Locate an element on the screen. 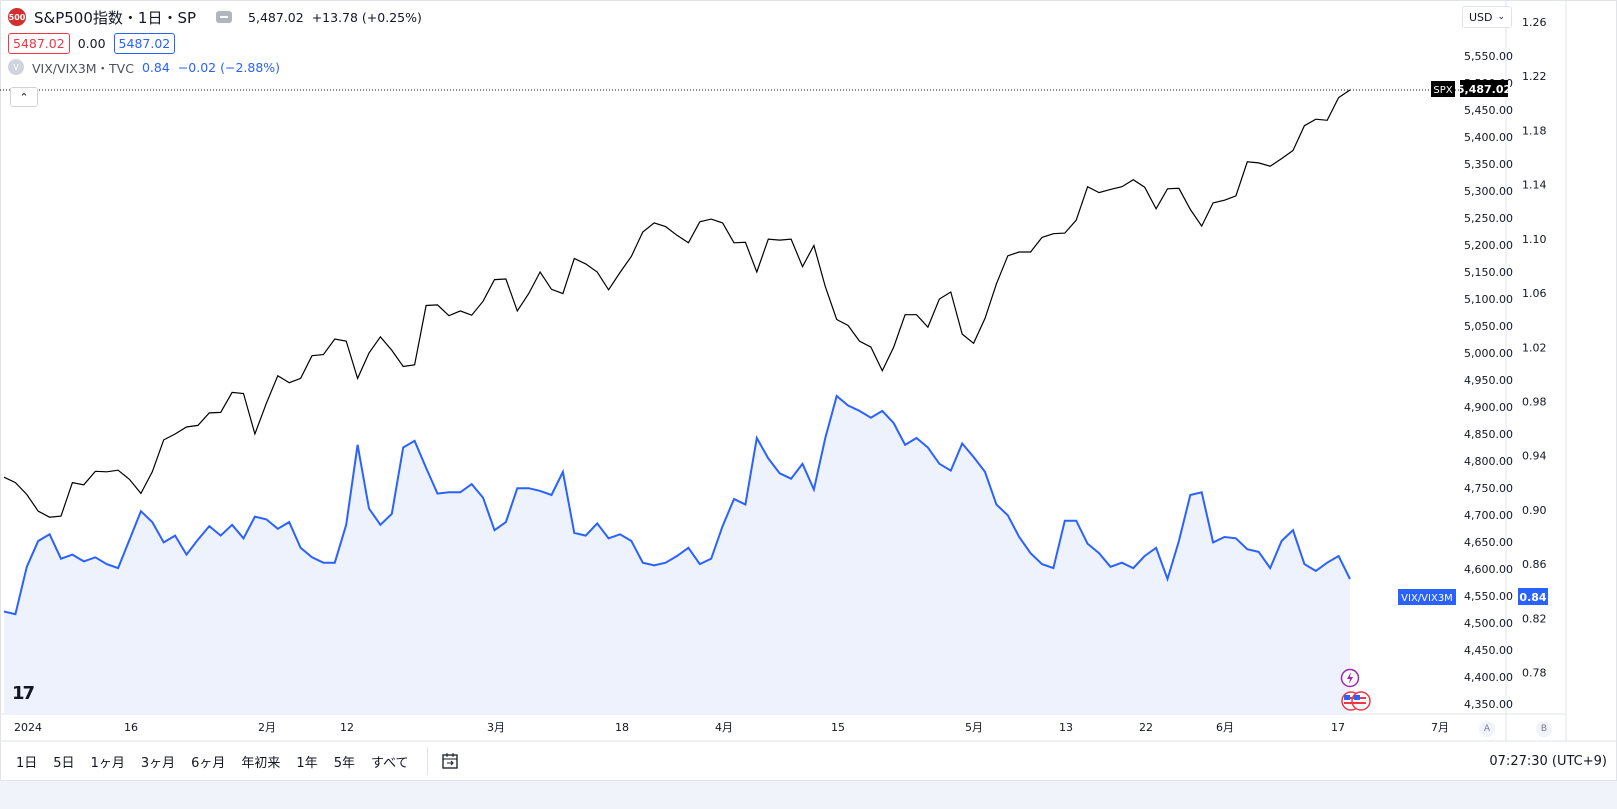 The height and width of the screenshot is (809, 1617). time-tick-label: 2月 is located at coordinates (267, 727).